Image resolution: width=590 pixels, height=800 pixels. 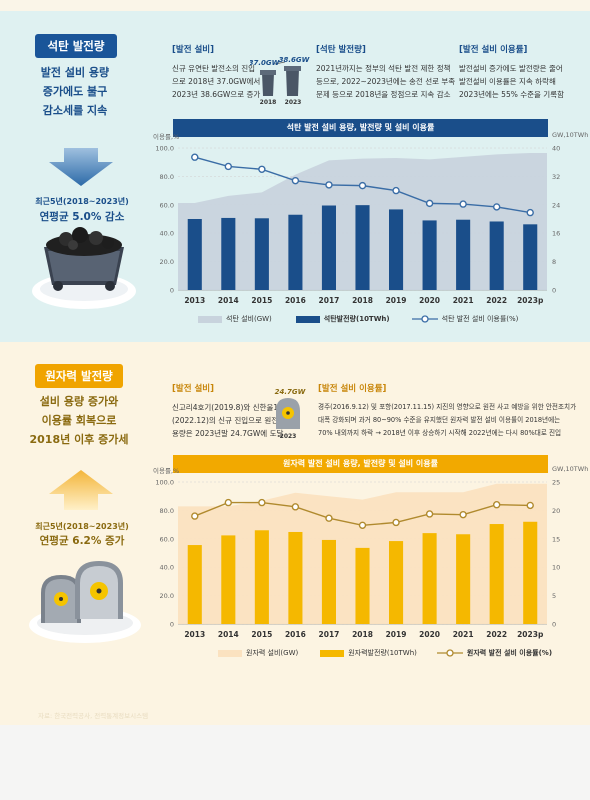 What do you see at coordinates (75, 91) in the screenshot?
I see `coal-headline-line-2: 증가에도 불구` at bounding box center [75, 91].